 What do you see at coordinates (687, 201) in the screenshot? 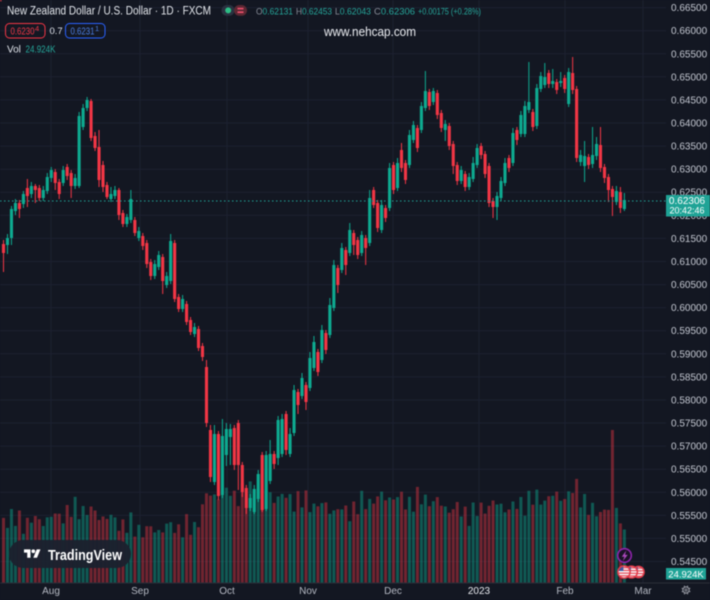
I see `svg-text: 0.62306` at bounding box center [687, 201].